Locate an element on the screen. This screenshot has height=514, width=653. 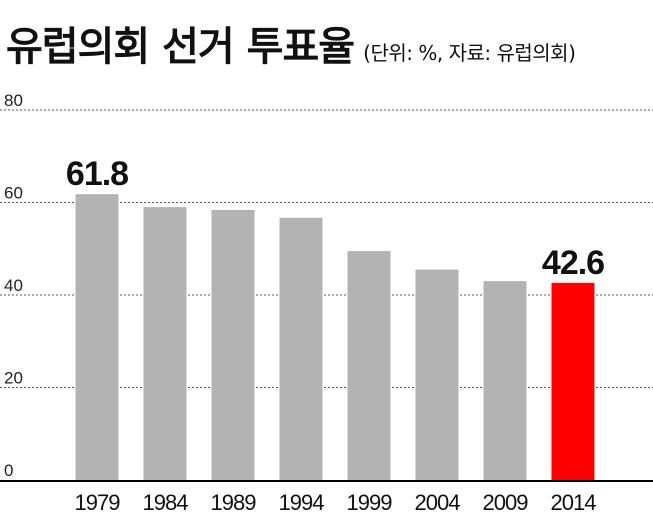
bar-1979 is located at coordinates (97, 337).